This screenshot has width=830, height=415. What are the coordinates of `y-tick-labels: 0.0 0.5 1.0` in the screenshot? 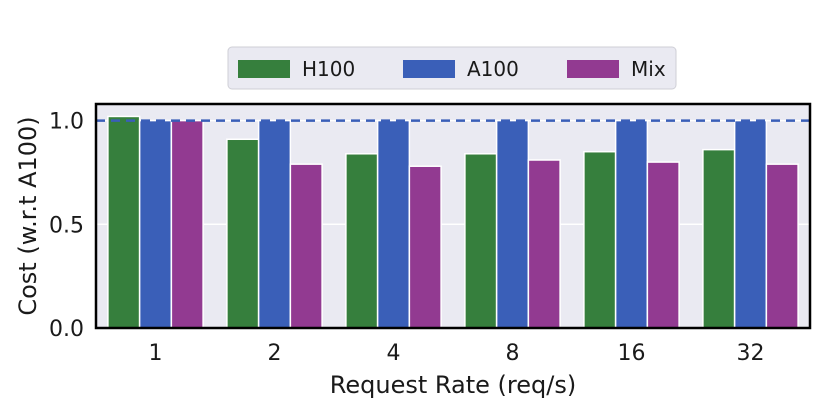 It's located at (66, 226).